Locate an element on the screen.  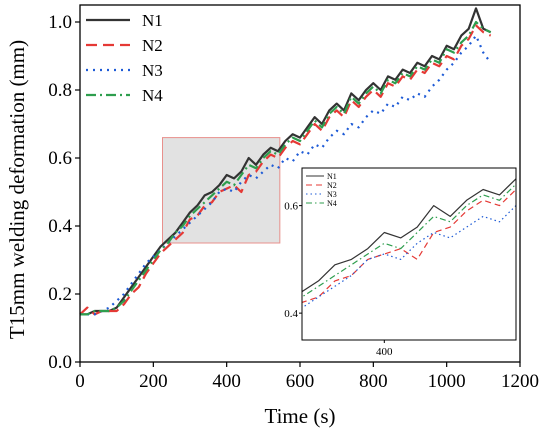
x-tick-label: 1200 is located at coordinates (520, 381).